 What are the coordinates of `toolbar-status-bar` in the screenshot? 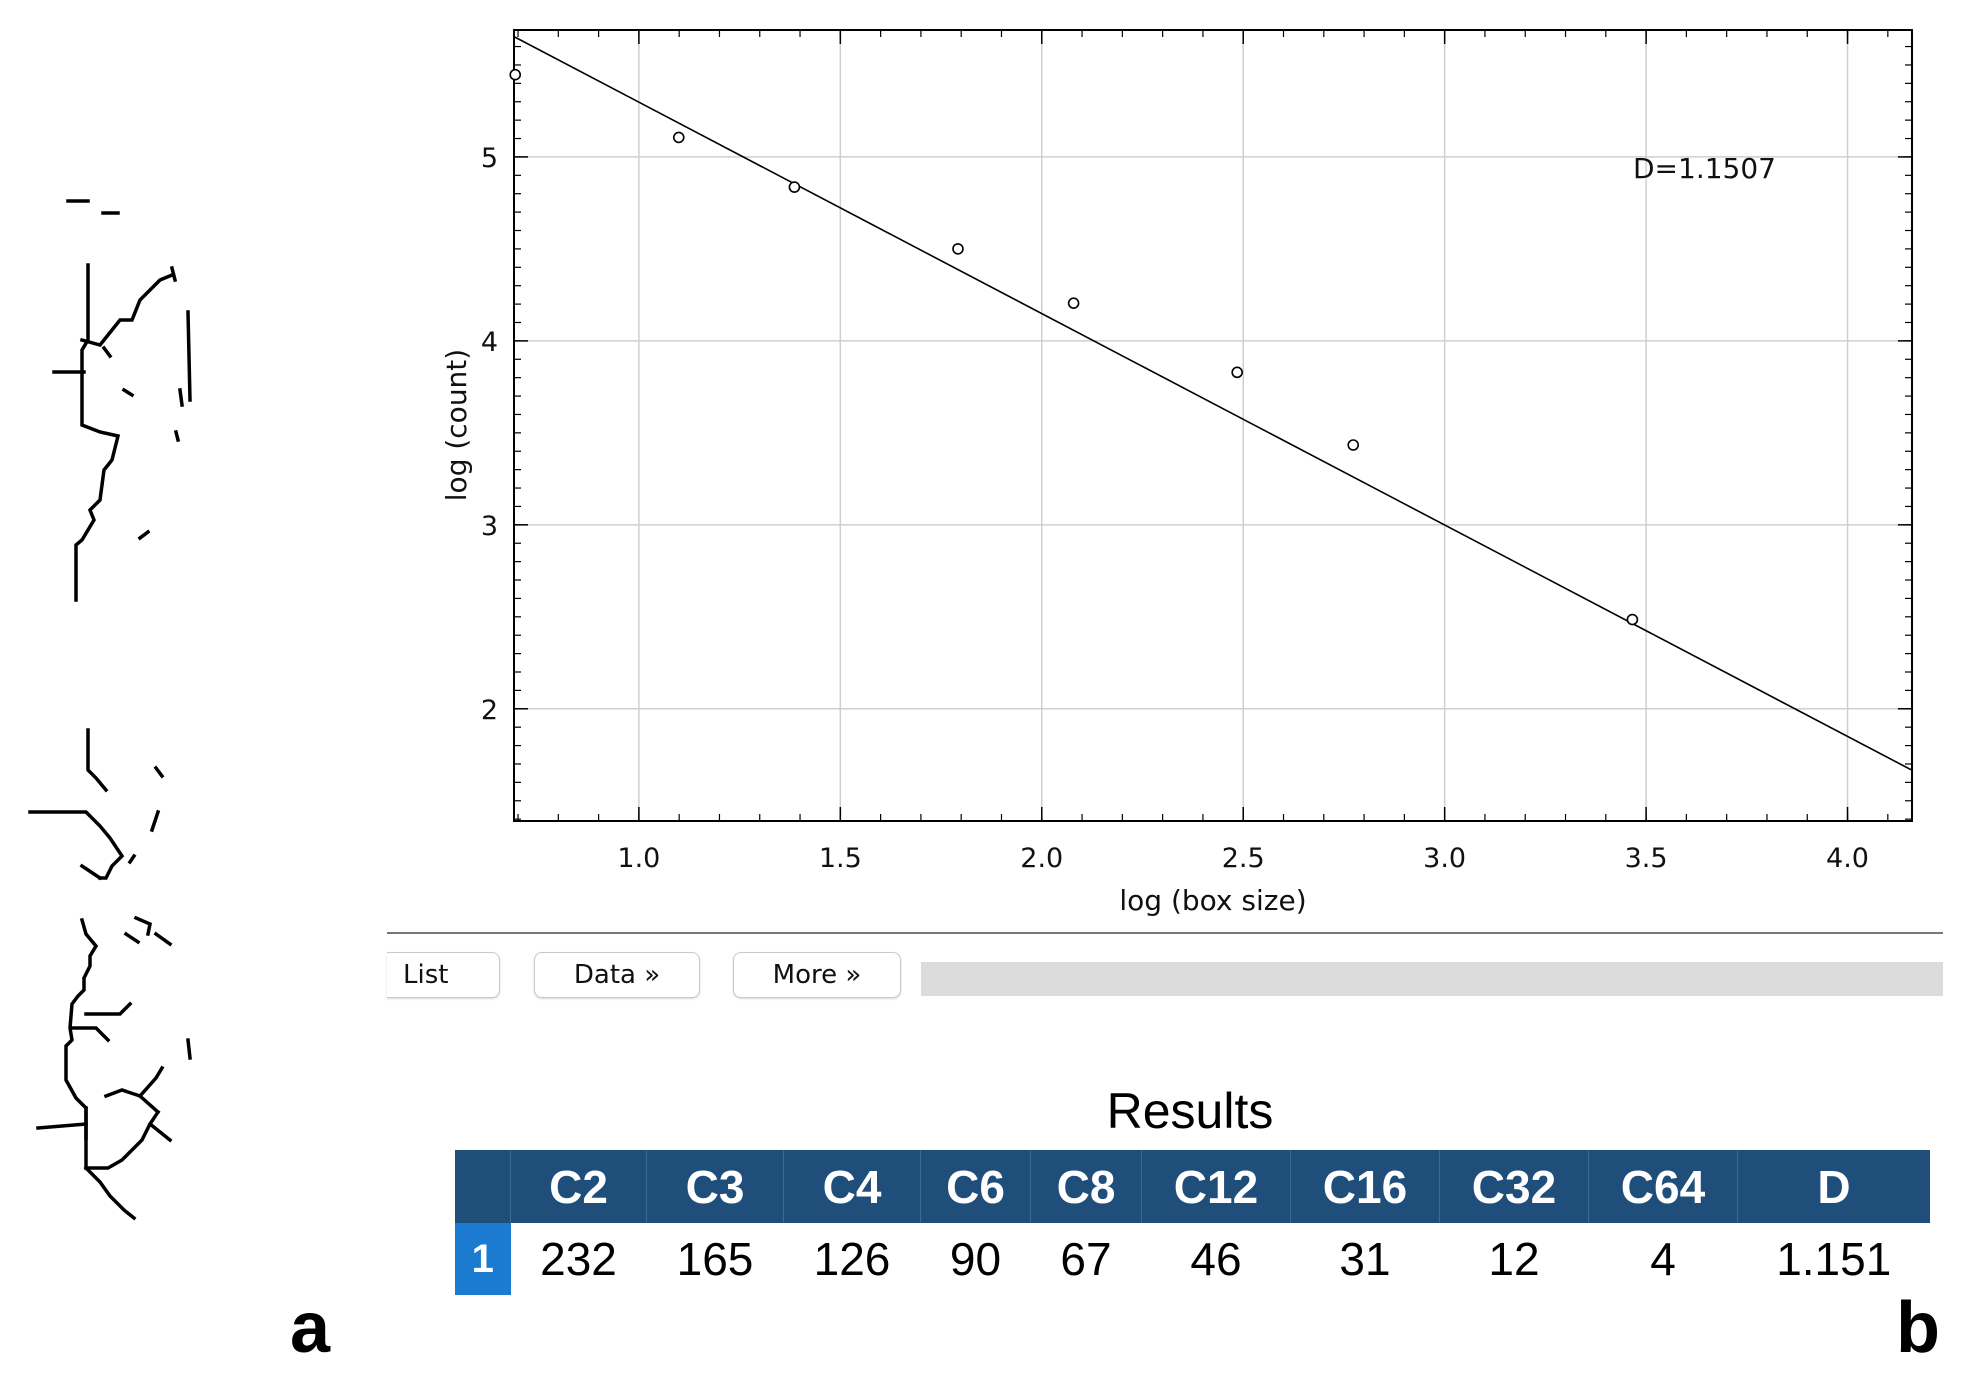 It's located at (1432, 979).